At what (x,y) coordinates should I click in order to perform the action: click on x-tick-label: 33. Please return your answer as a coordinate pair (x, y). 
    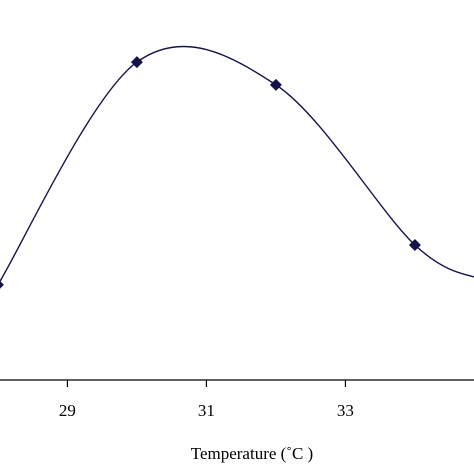
    Looking at the image, I should click on (345, 410).